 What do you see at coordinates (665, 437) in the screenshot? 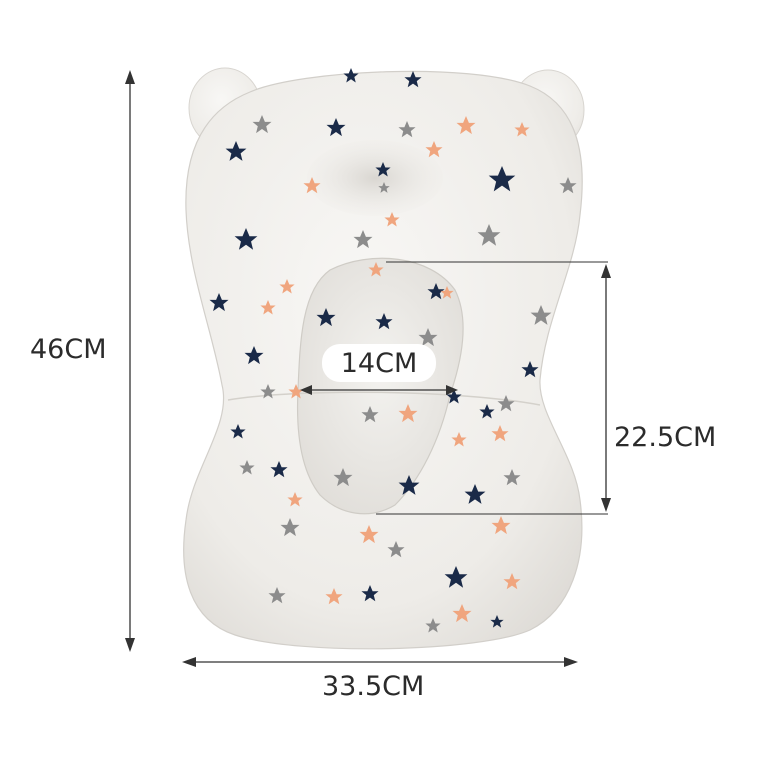
I see `inner-height-label: 22.5CM` at bounding box center [665, 437].